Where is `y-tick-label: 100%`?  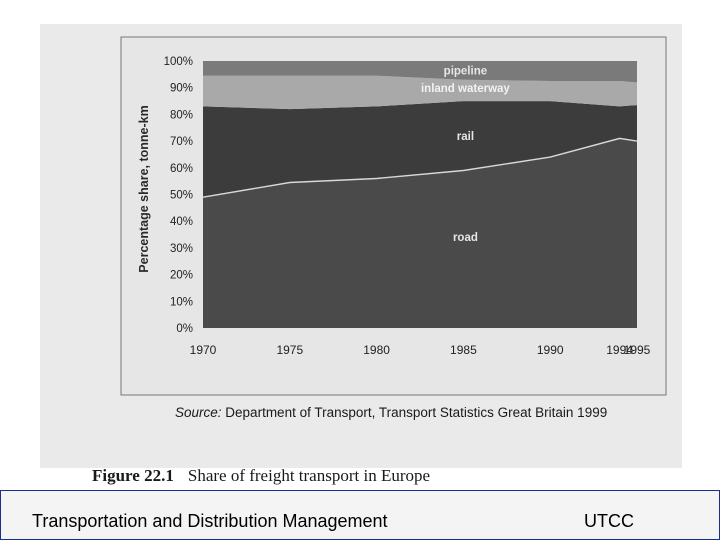 y-tick-label: 100% is located at coordinates (178, 62).